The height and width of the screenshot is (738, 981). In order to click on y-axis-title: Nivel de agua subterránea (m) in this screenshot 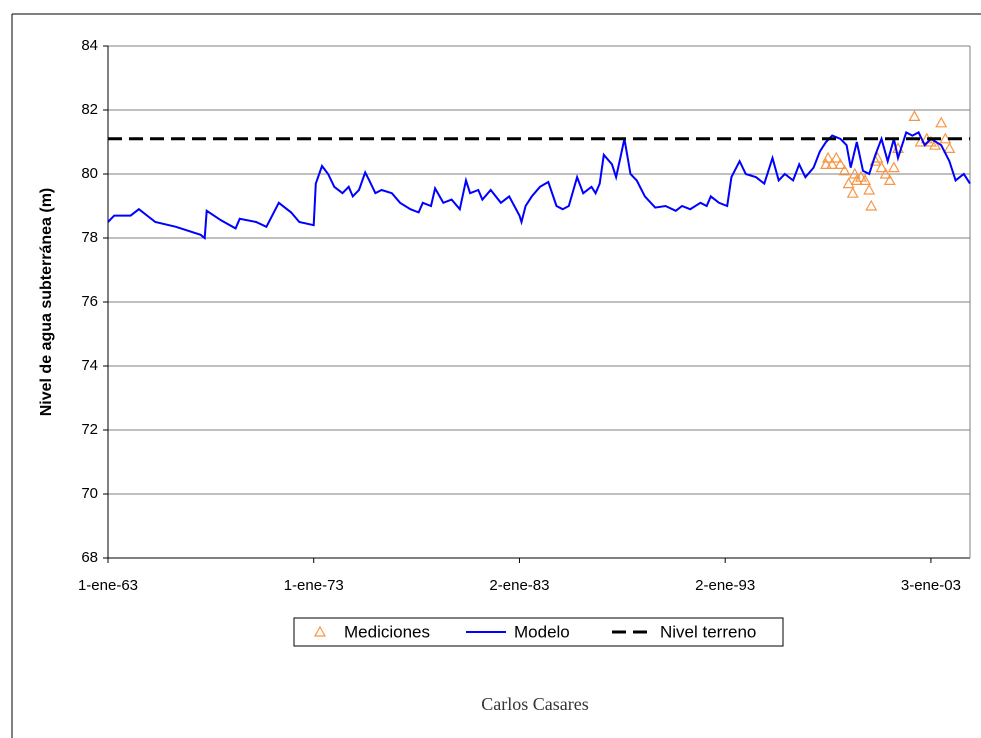, I will do `click(46, 302)`.